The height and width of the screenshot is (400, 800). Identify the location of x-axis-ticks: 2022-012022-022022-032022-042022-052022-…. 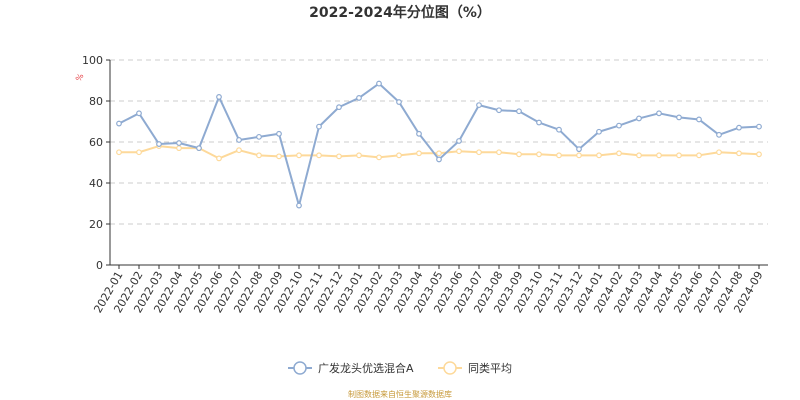
(428, 290).